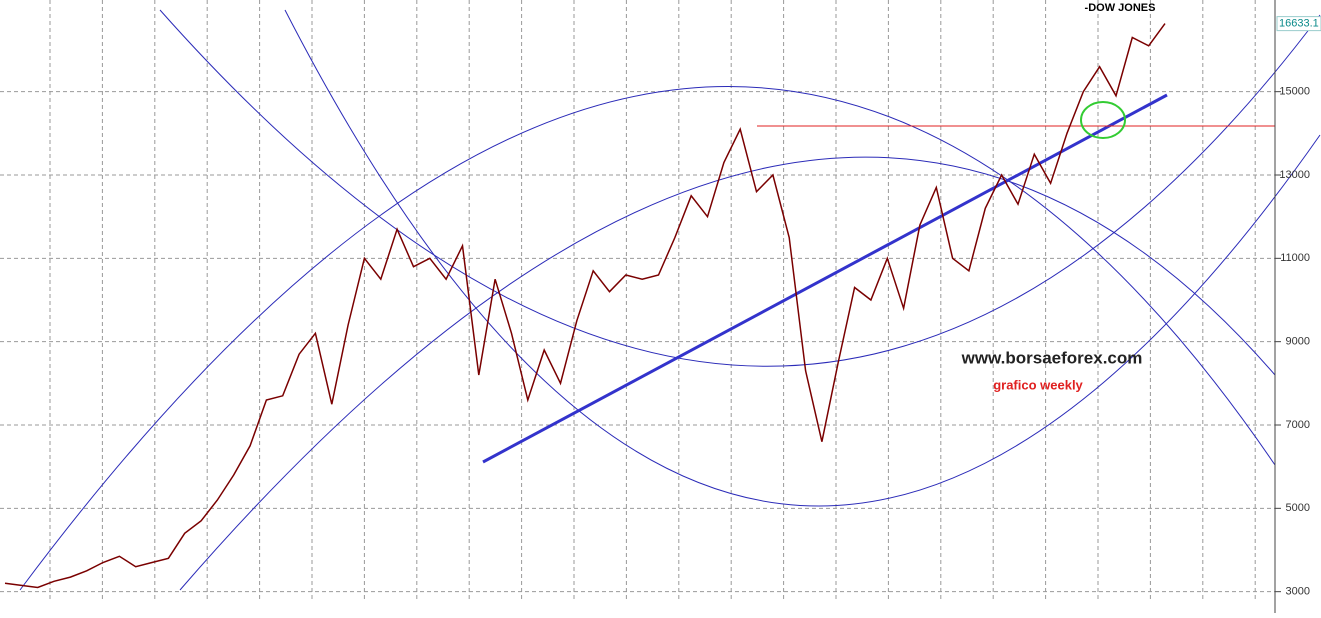  I want to click on y-tick-label: 11000, so click(1295, 258).